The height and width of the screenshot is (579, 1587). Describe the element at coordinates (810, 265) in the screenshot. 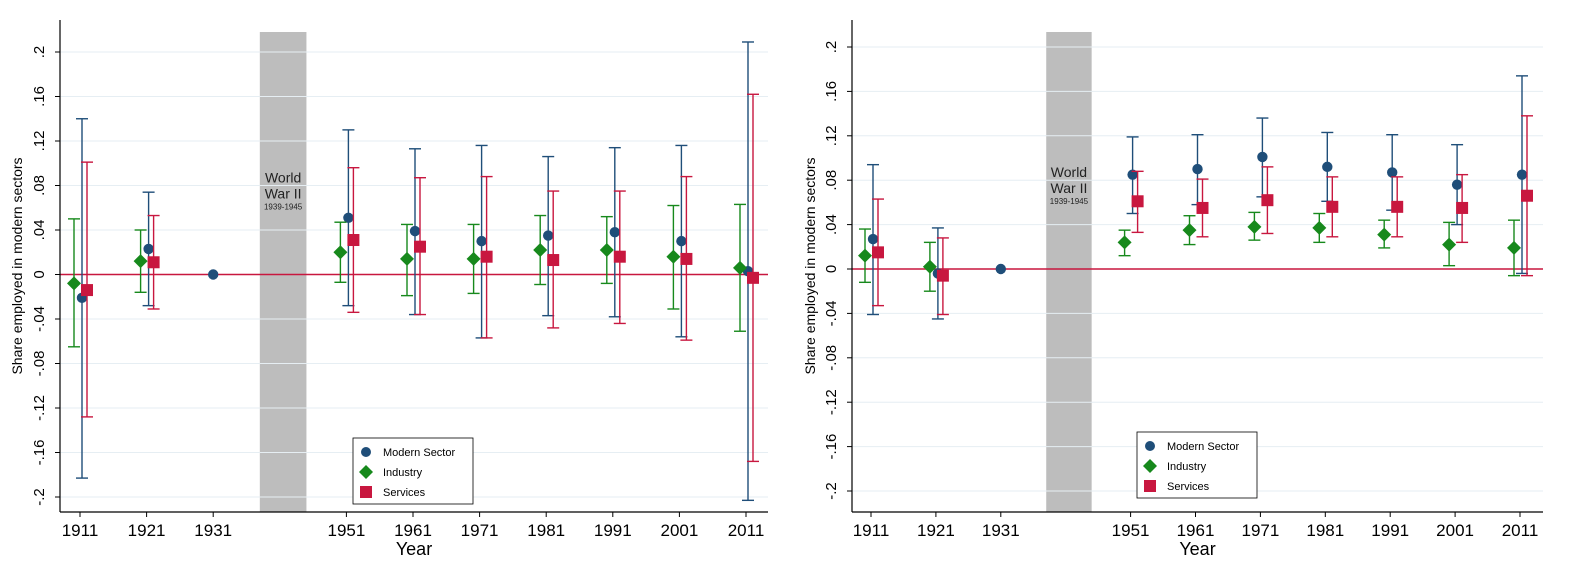

I see `y-axis-title: Share employed in modern sectors` at that location.